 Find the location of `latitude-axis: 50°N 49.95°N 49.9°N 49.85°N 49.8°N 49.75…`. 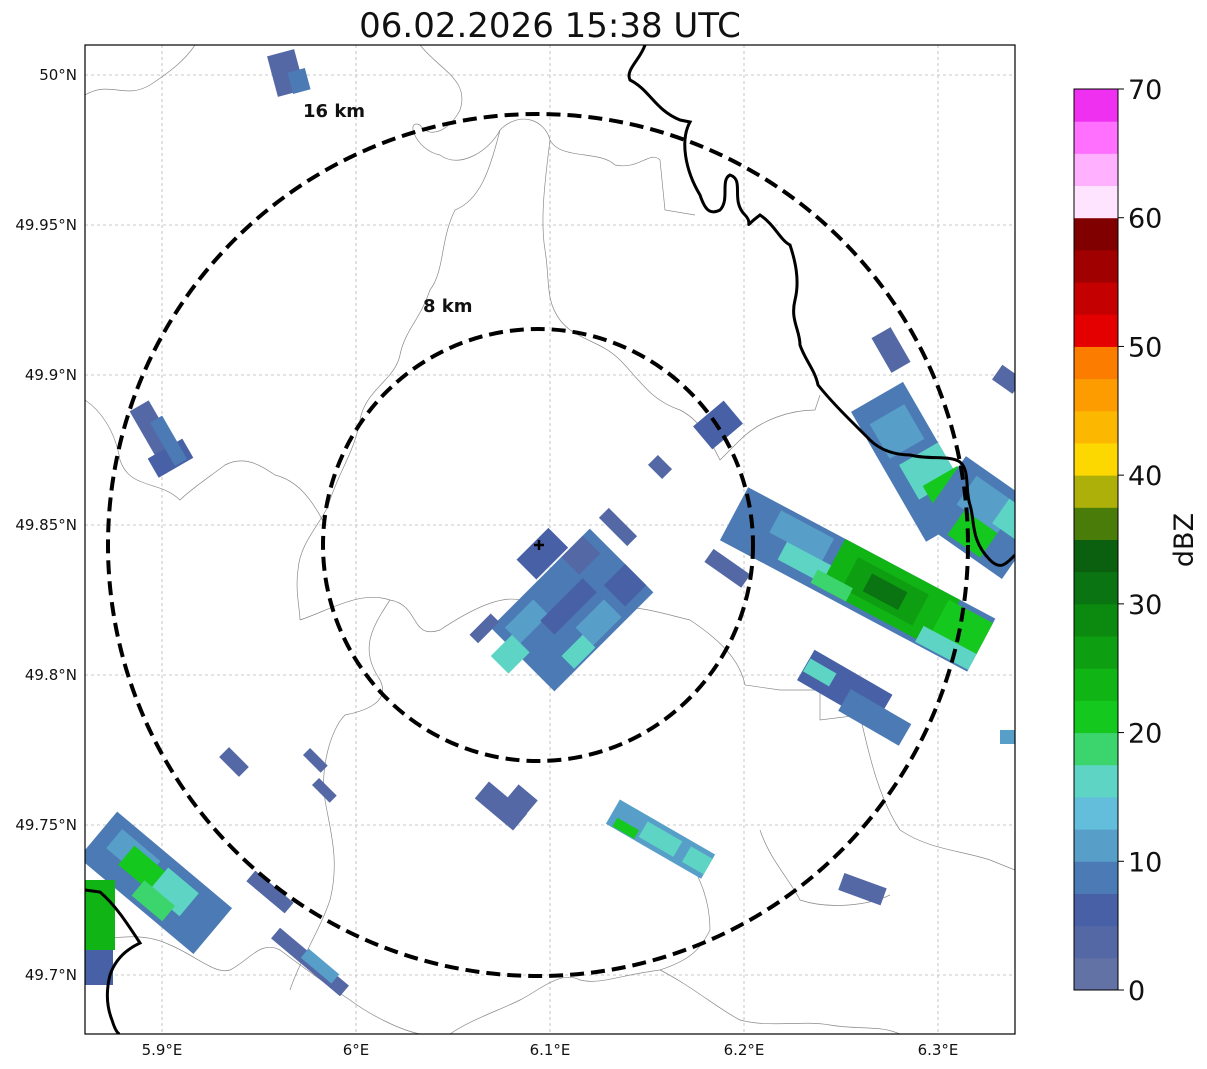

latitude-axis: 50°N 49.95°N 49.9°N 49.85°N 49.8°N 49.75… is located at coordinates (46, 525).